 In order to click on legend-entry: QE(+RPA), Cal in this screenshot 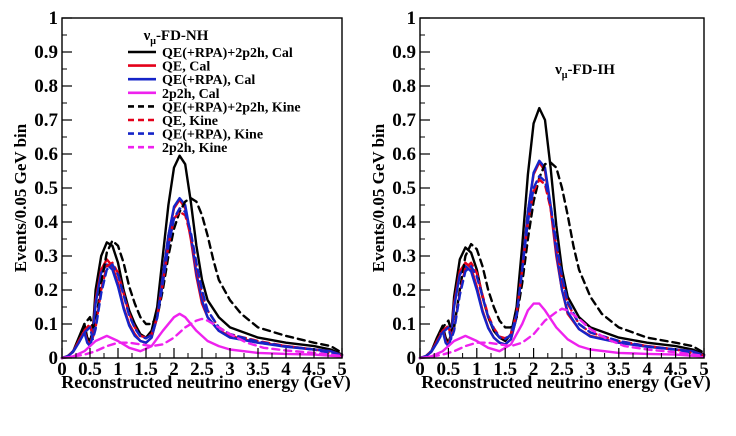, I will do `click(208, 80)`.